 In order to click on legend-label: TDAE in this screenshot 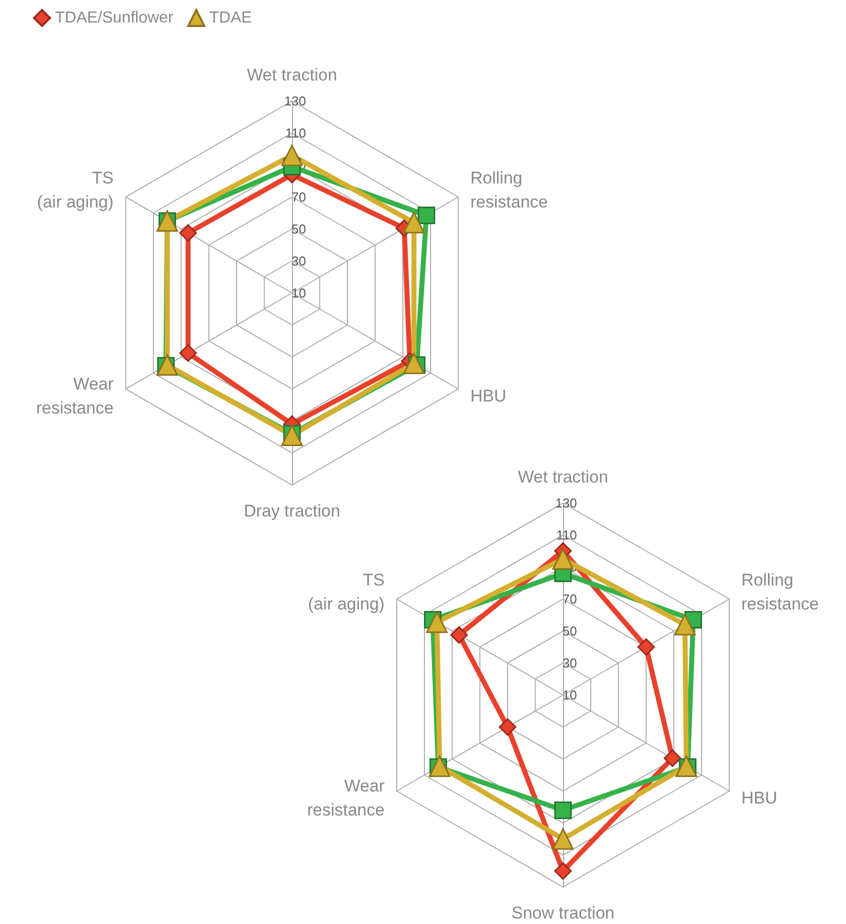, I will do `click(230, 18)`.